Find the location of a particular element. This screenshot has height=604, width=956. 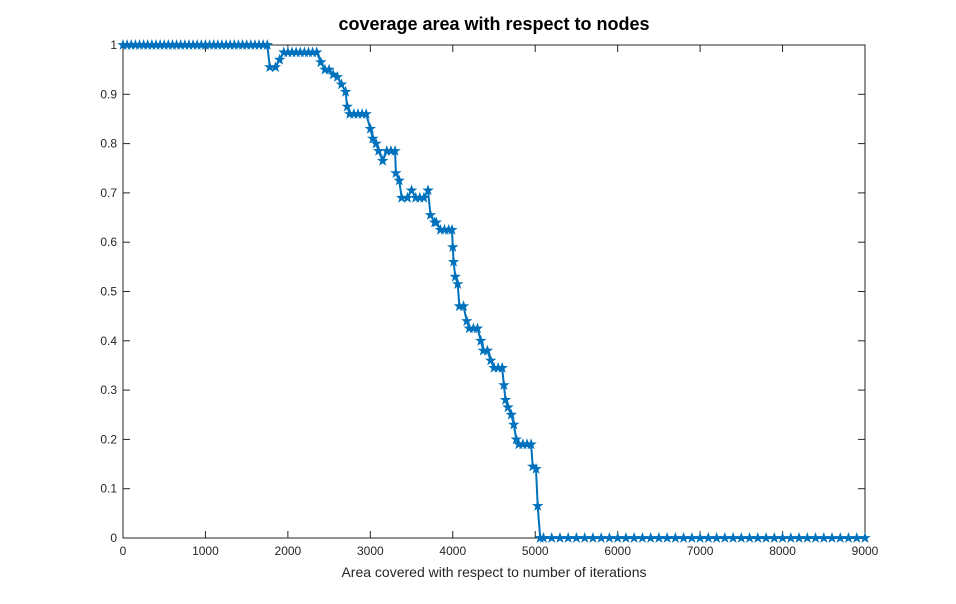

y-tick-label: 0.6 is located at coordinates (108, 242).